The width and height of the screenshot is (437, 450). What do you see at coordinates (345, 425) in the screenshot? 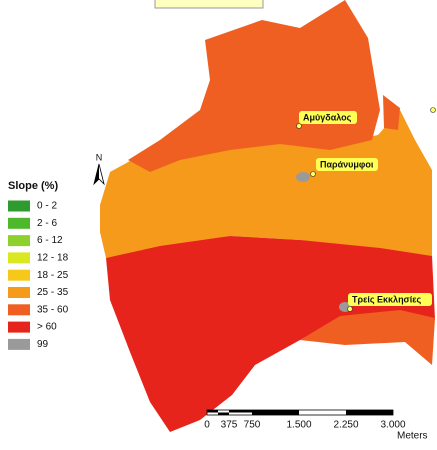
I see `scale-label: 2.250` at bounding box center [345, 425].